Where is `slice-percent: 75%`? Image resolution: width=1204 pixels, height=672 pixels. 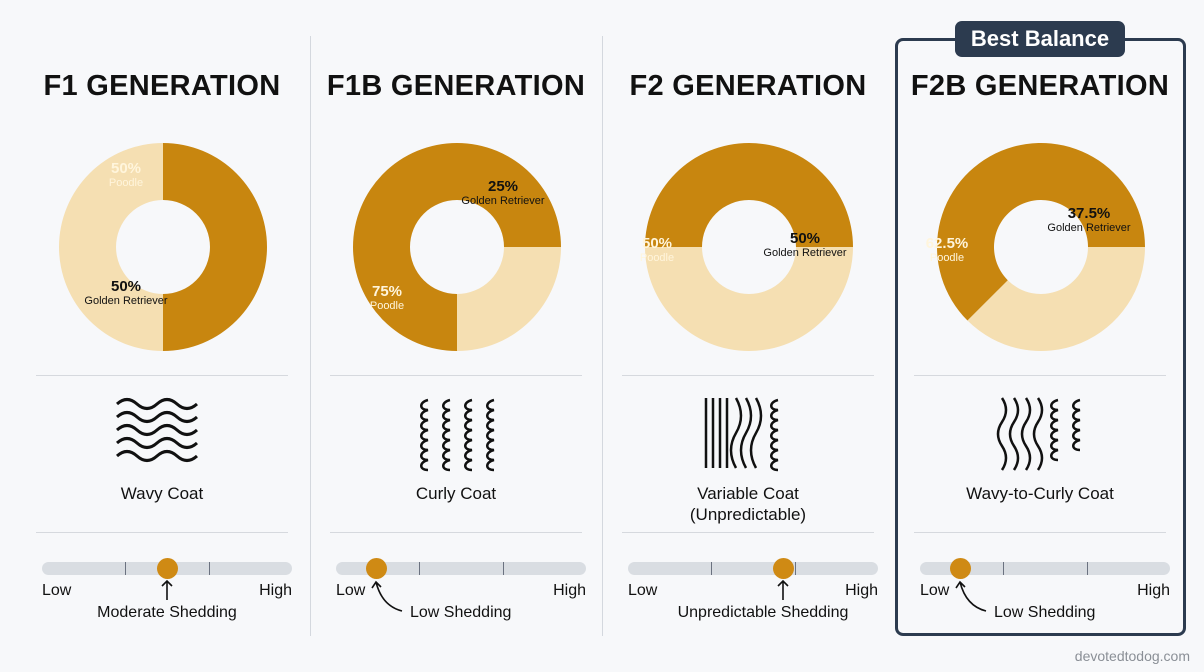
slice-percent: 75% is located at coordinates (387, 291).